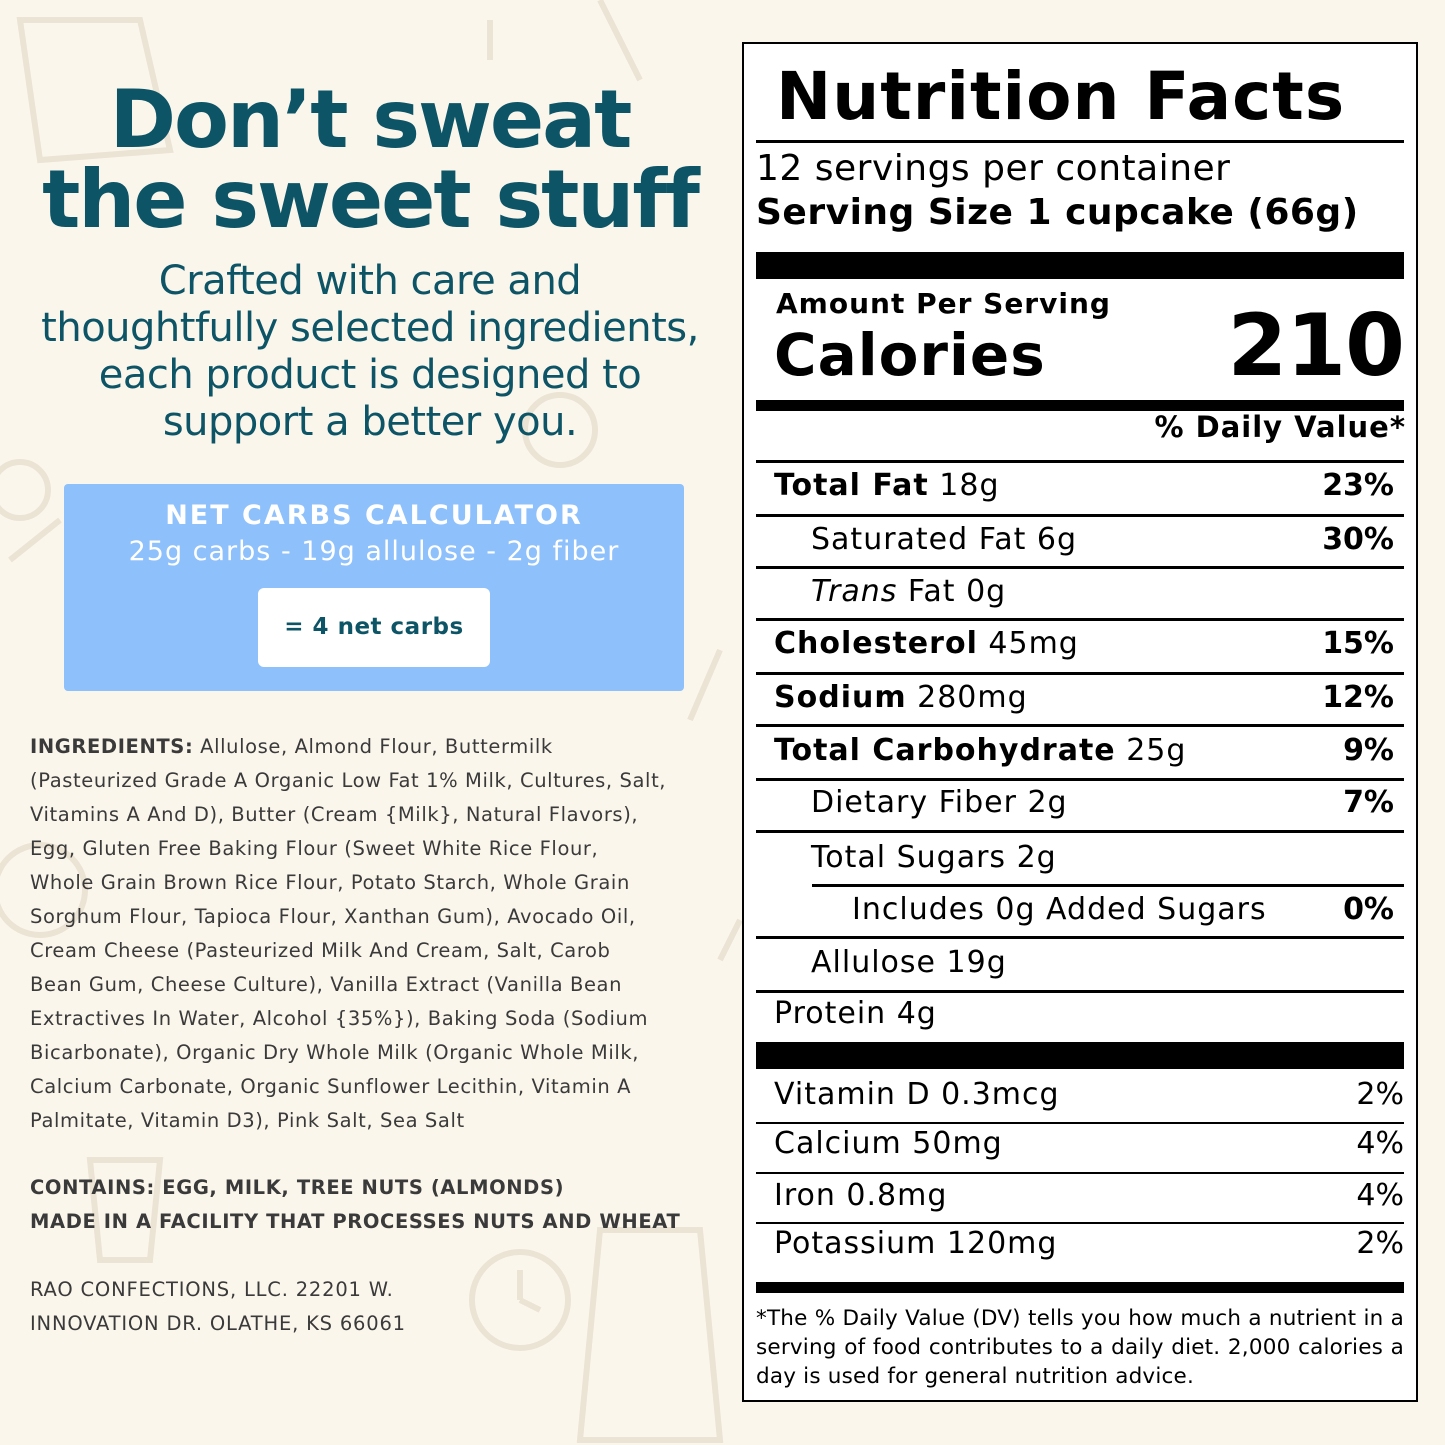 This screenshot has width=1445, height=1445. What do you see at coordinates (374, 515) in the screenshot?
I see `calculator-title: NET CARBS CALCULATOR` at bounding box center [374, 515].